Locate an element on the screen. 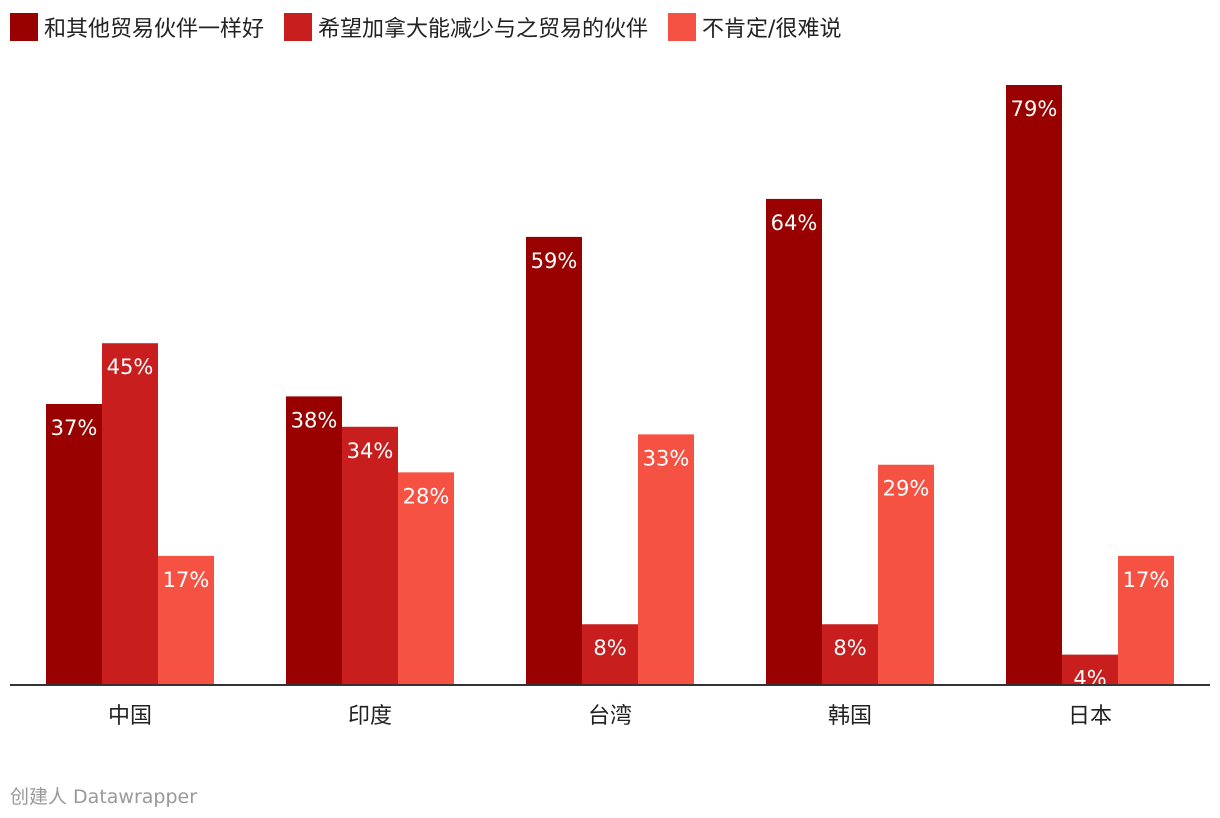  category-label-2: 台湾 is located at coordinates (610, 716).